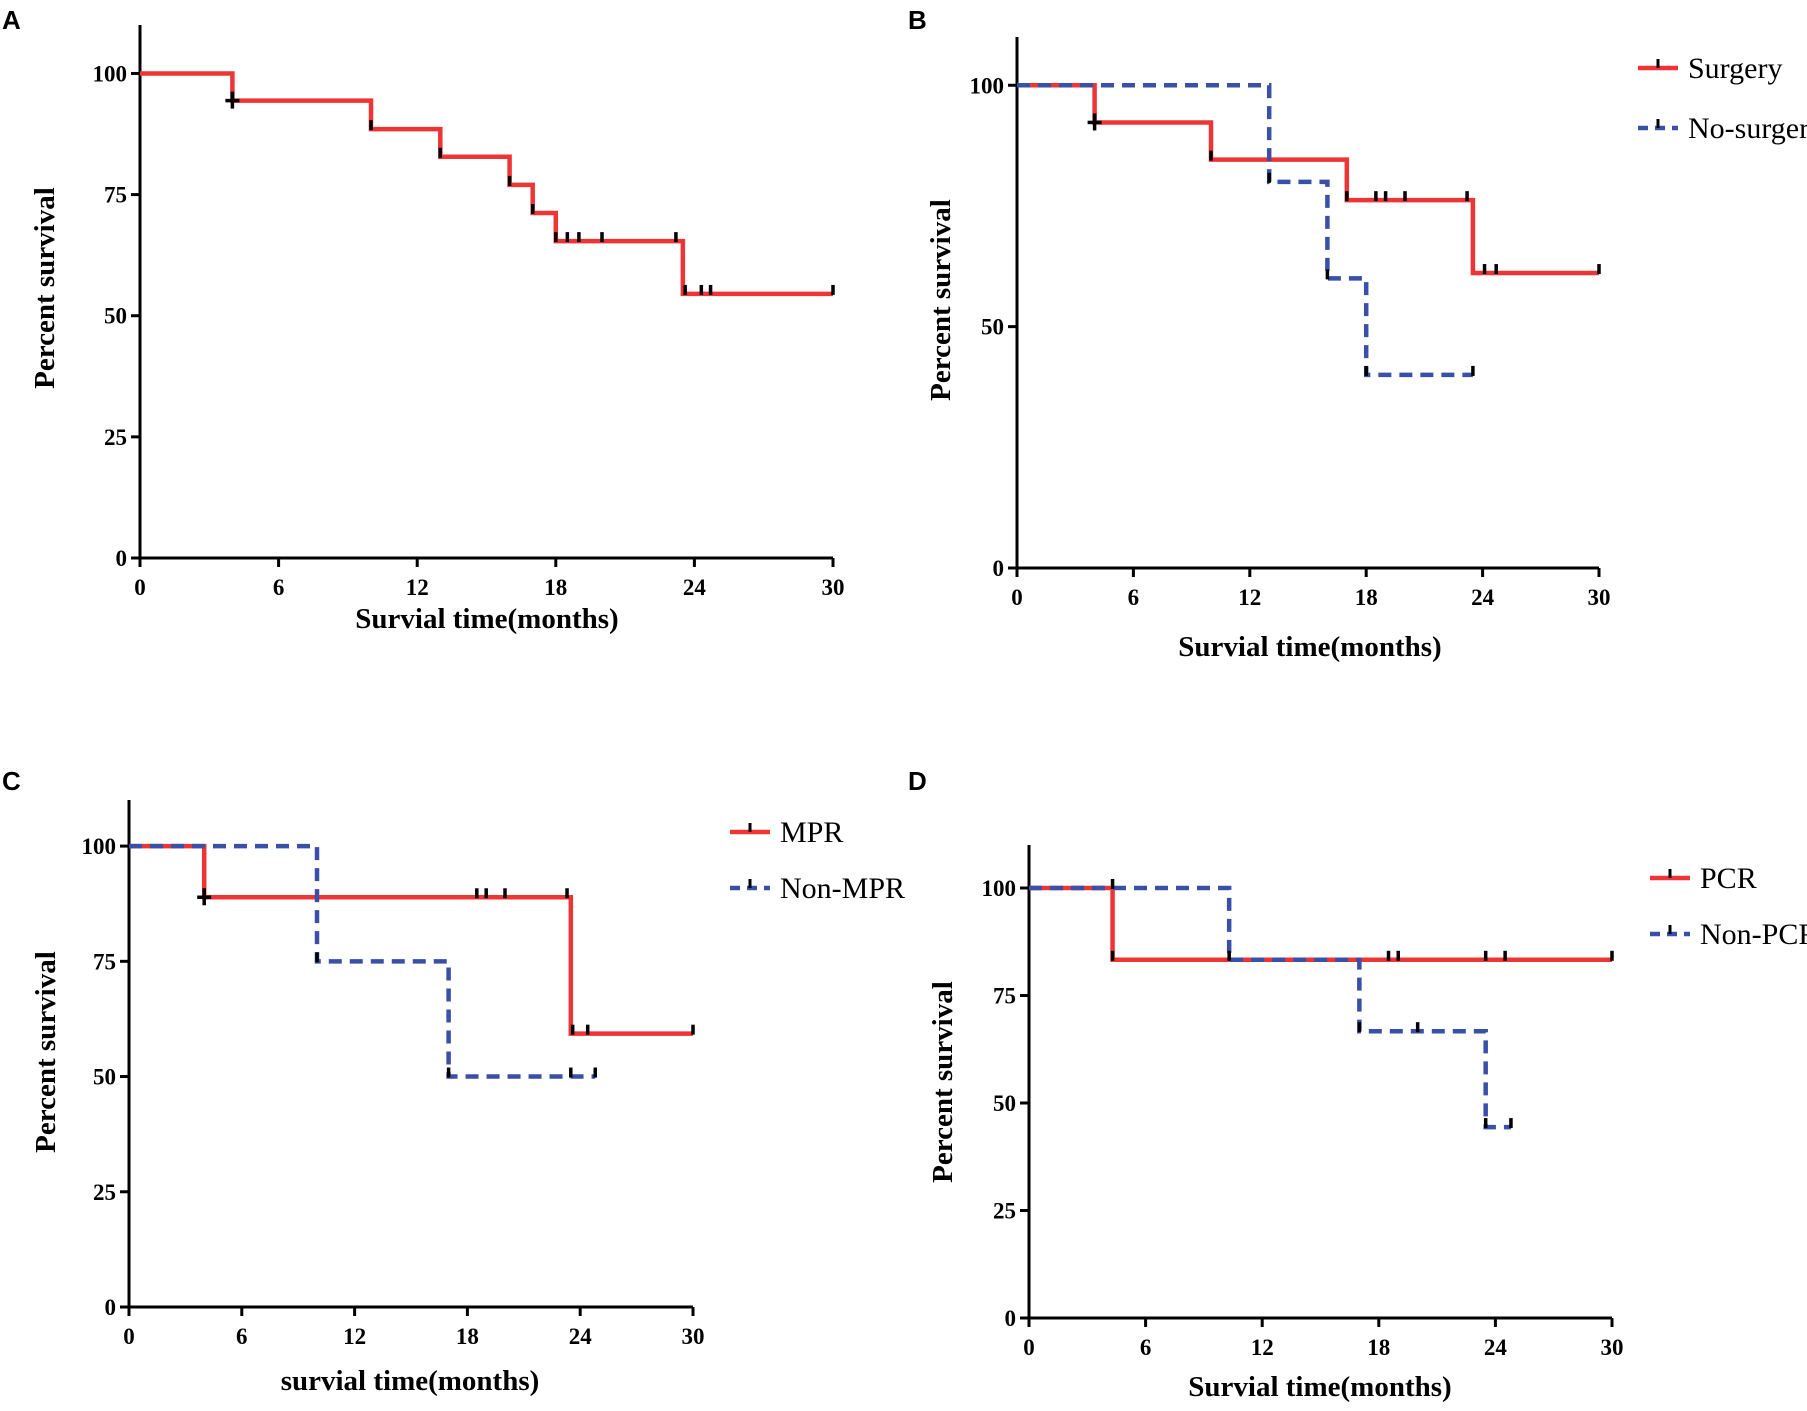  What do you see at coordinates (811, 832) in the screenshot?
I see `legend-label: MPR` at bounding box center [811, 832].